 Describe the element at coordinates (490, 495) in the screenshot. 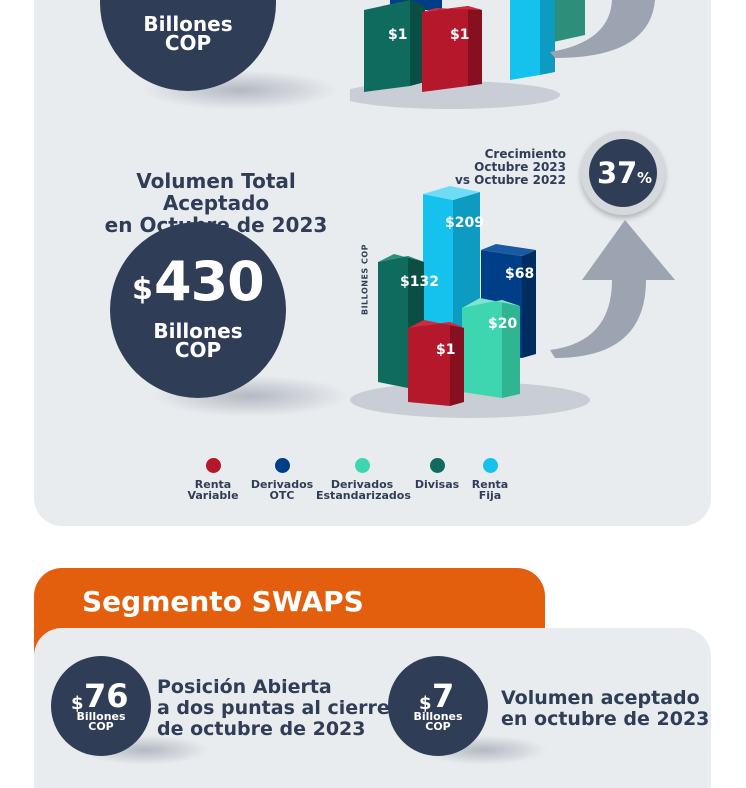

I see `legend-label: Fija` at that location.